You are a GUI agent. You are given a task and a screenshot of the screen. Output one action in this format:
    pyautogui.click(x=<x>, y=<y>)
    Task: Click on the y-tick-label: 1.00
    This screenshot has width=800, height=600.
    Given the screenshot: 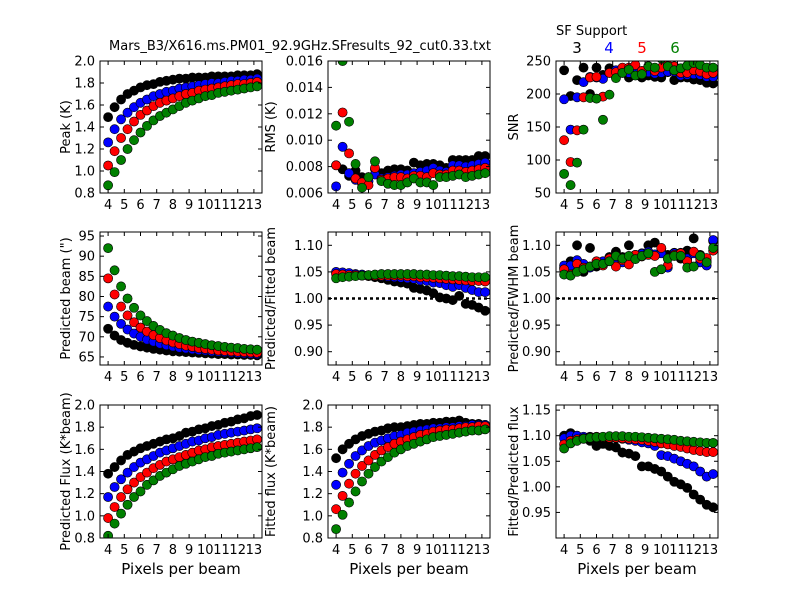 What is the action you would take?
    pyautogui.click(x=308, y=299)
    